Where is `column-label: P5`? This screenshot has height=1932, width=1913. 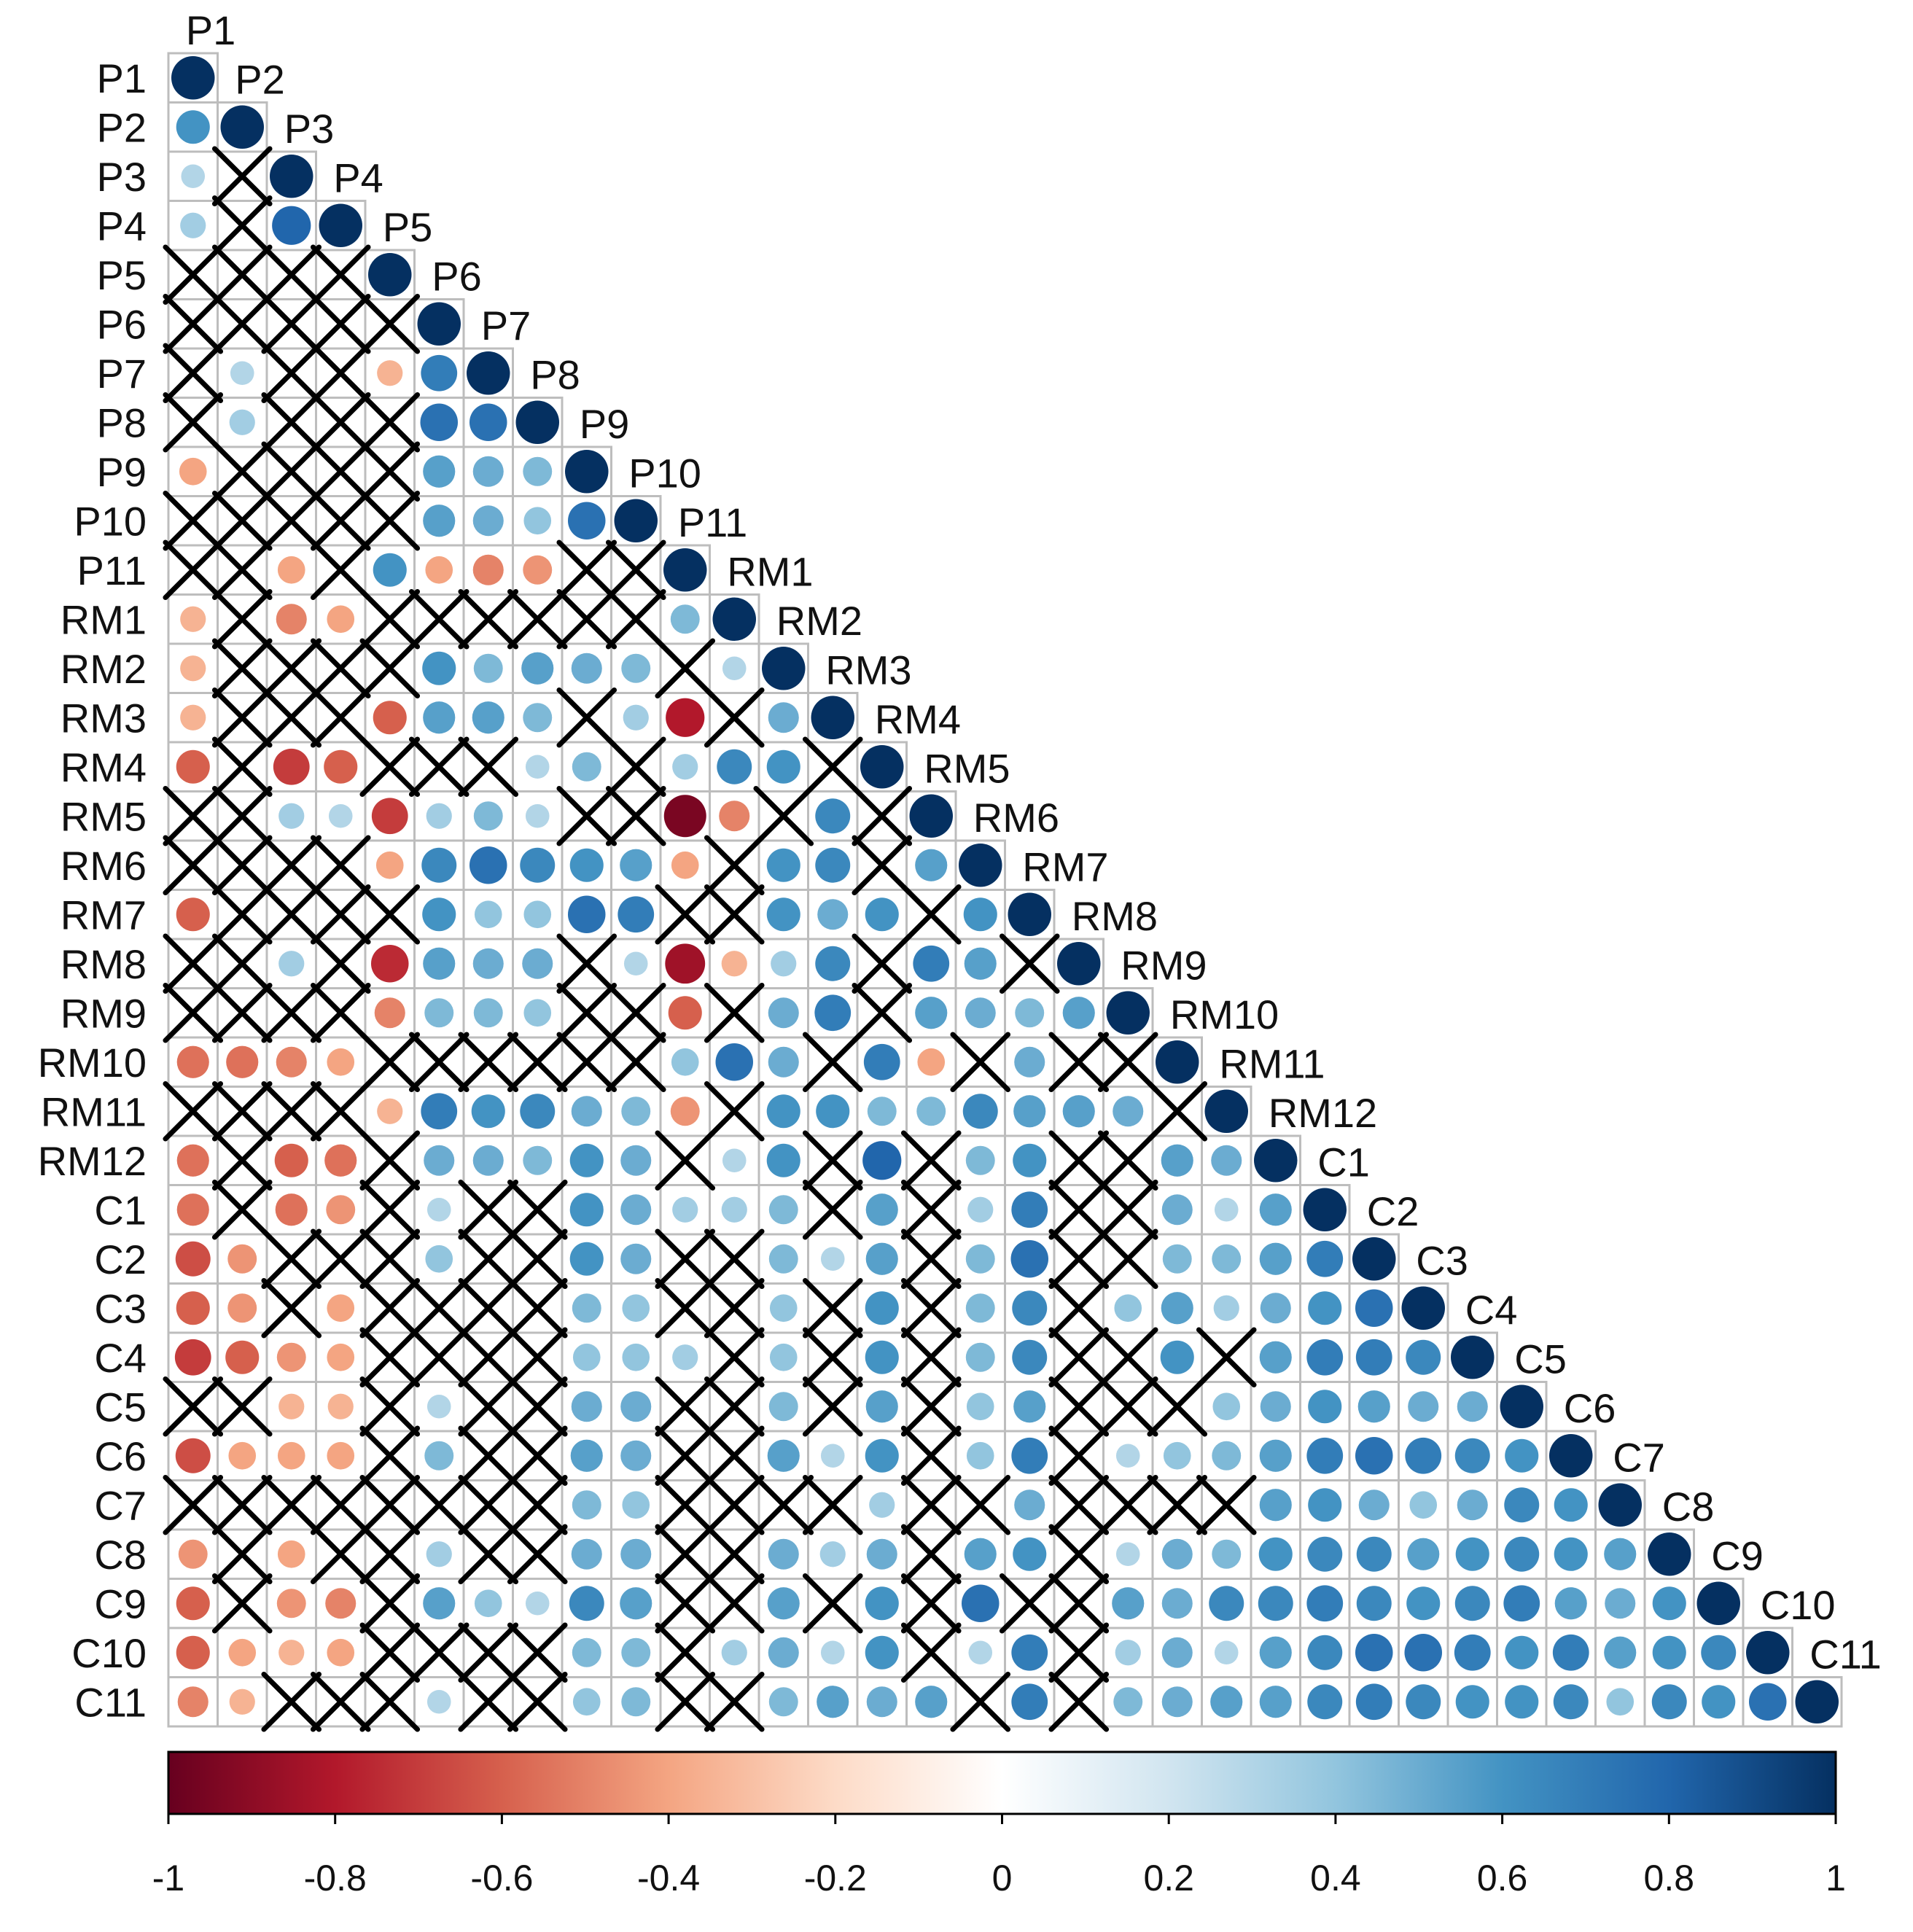 column-label: P5 is located at coordinates (408, 227).